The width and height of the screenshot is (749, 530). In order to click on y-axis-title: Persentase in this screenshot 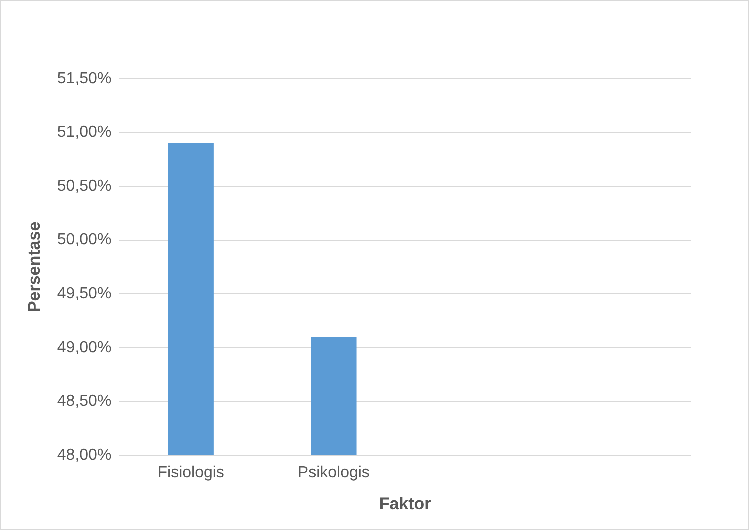, I will do `click(34, 267)`.